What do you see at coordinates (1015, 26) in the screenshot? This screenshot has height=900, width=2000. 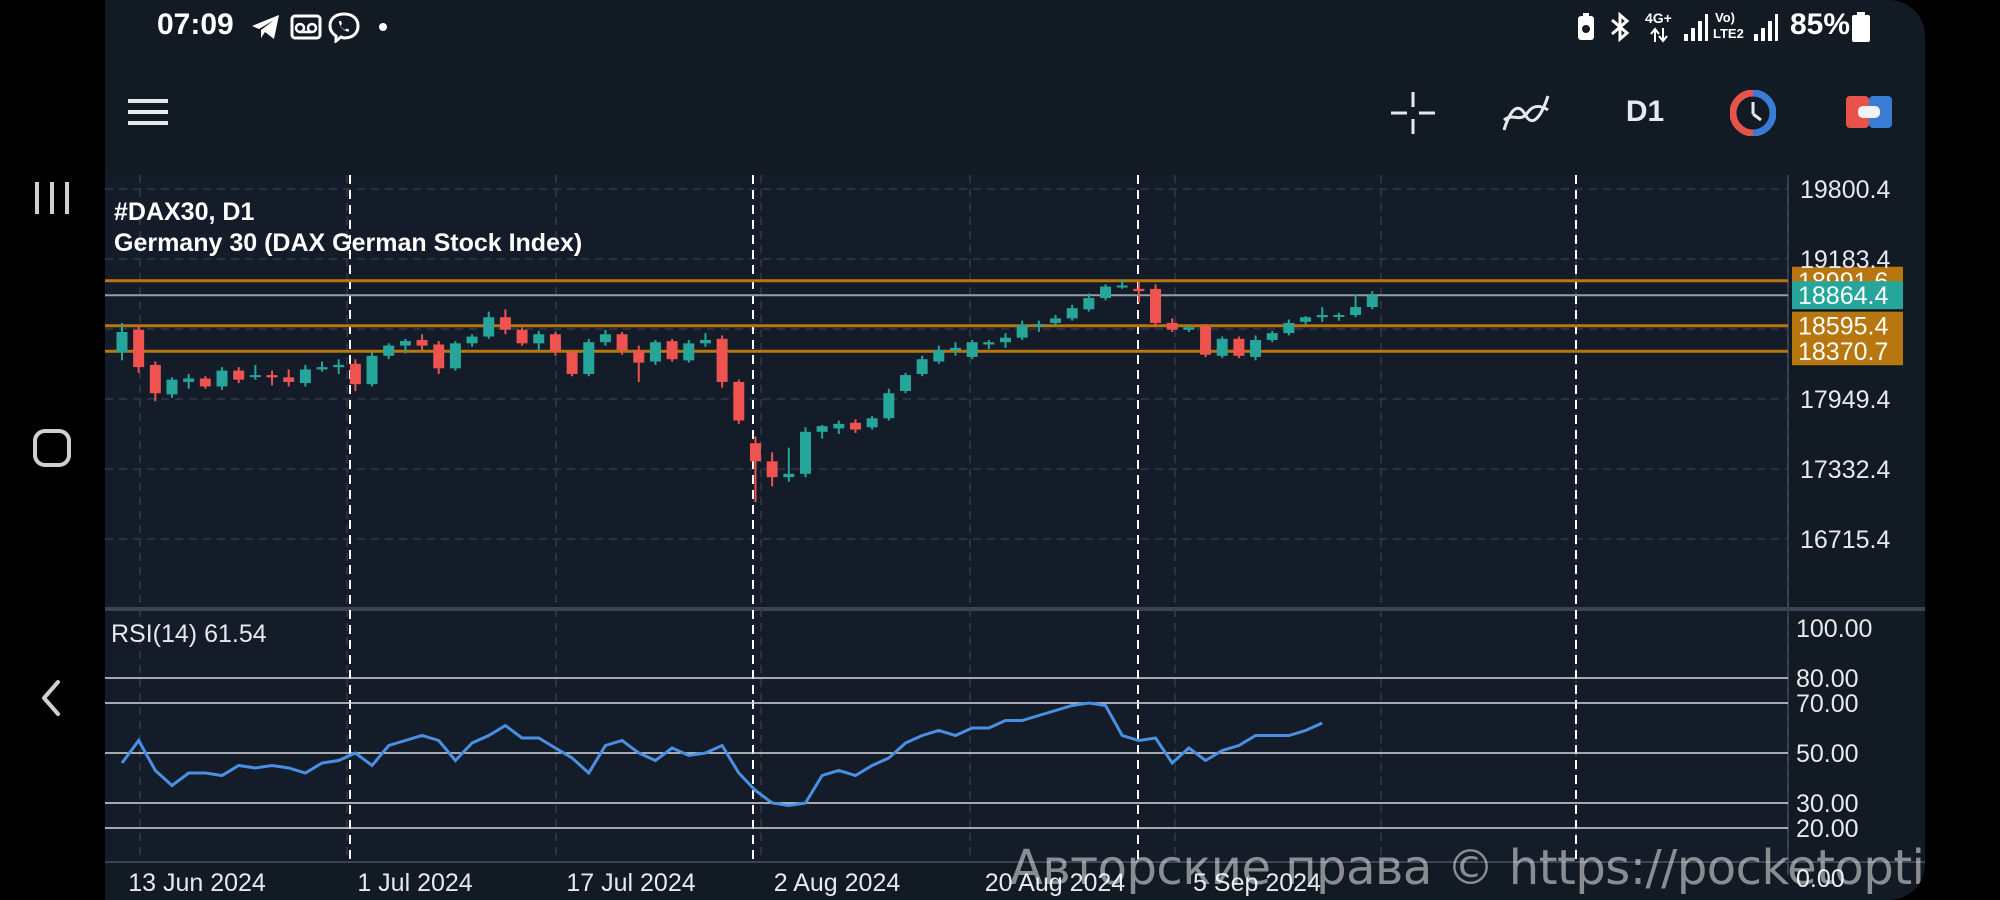 I see `status-bar: 07:09 4G+` at bounding box center [1015, 26].